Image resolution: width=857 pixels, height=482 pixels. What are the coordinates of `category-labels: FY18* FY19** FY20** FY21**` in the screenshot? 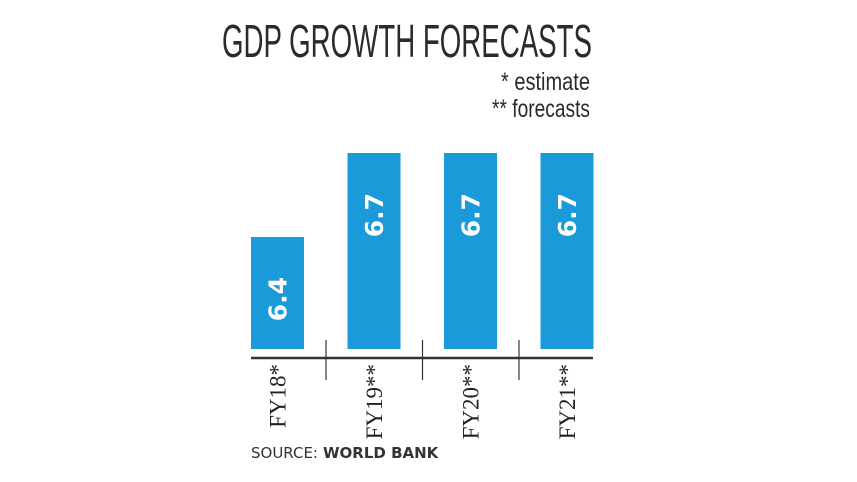 It's located at (423, 401).